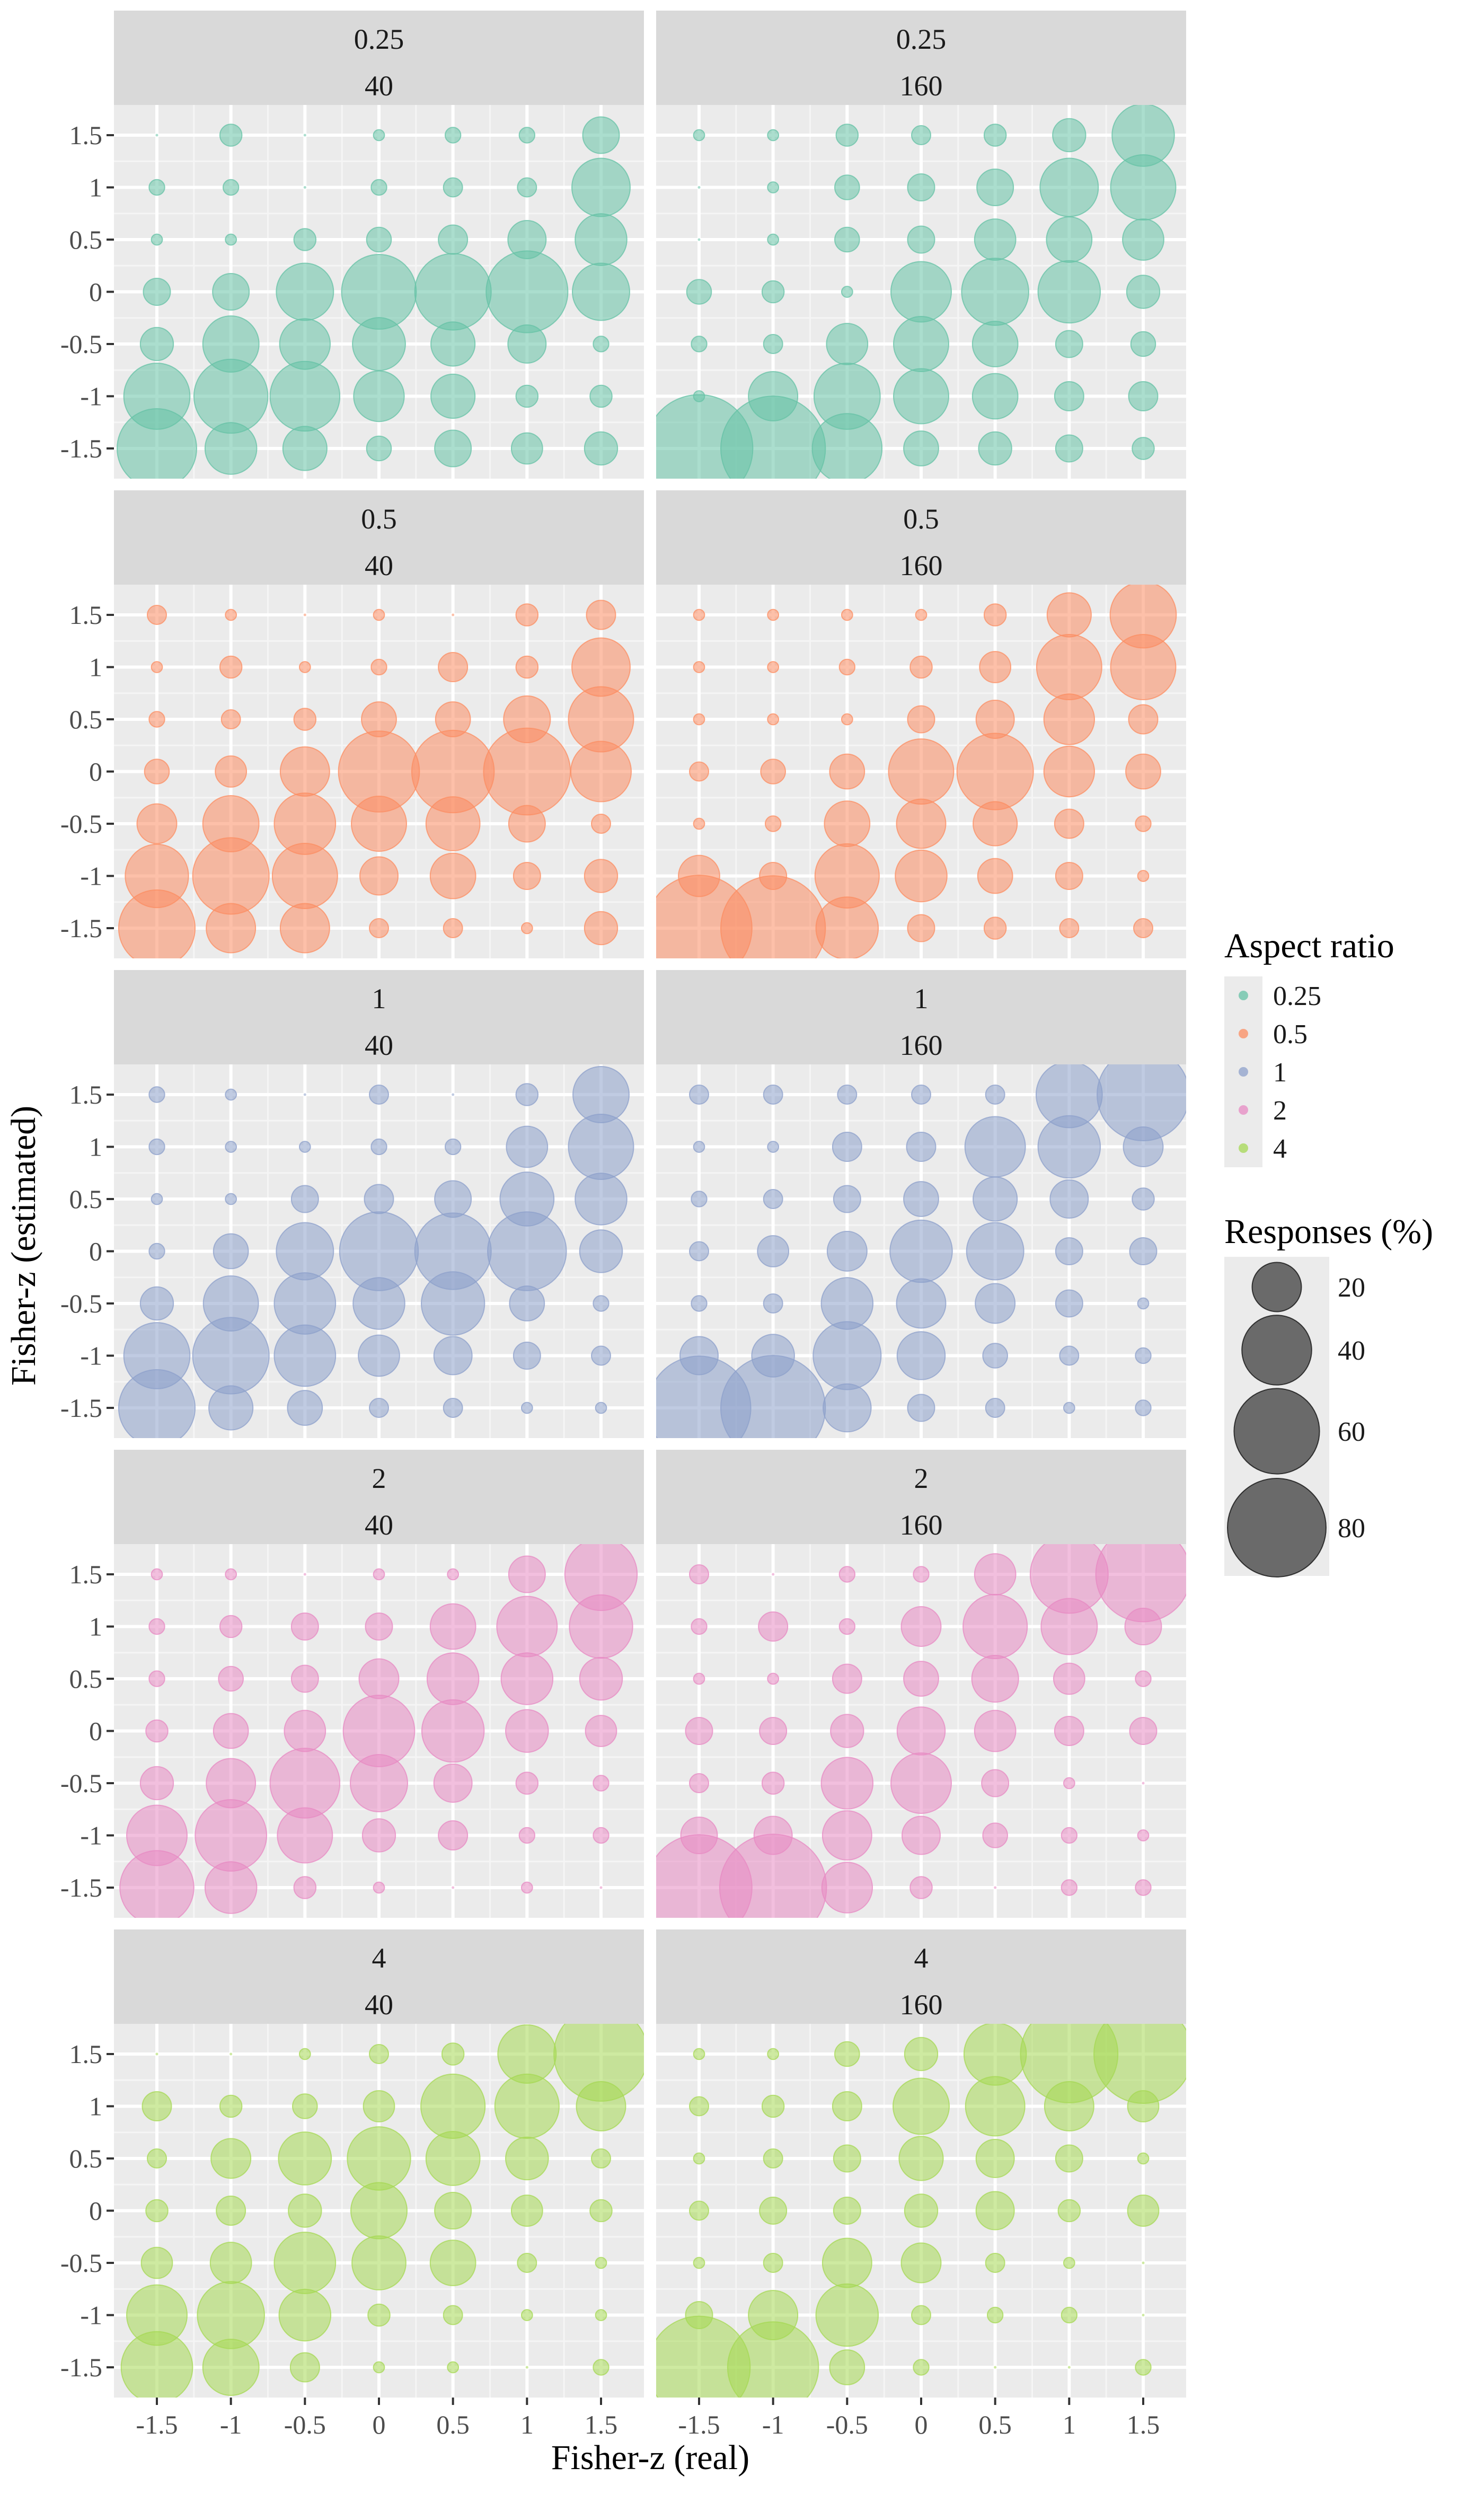 Image resolution: width=1484 pixels, height=2494 pixels. What do you see at coordinates (921, 39) in the screenshot?
I see `strip-label-aspect-ratio: 0.25` at bounding box center [921, 39].